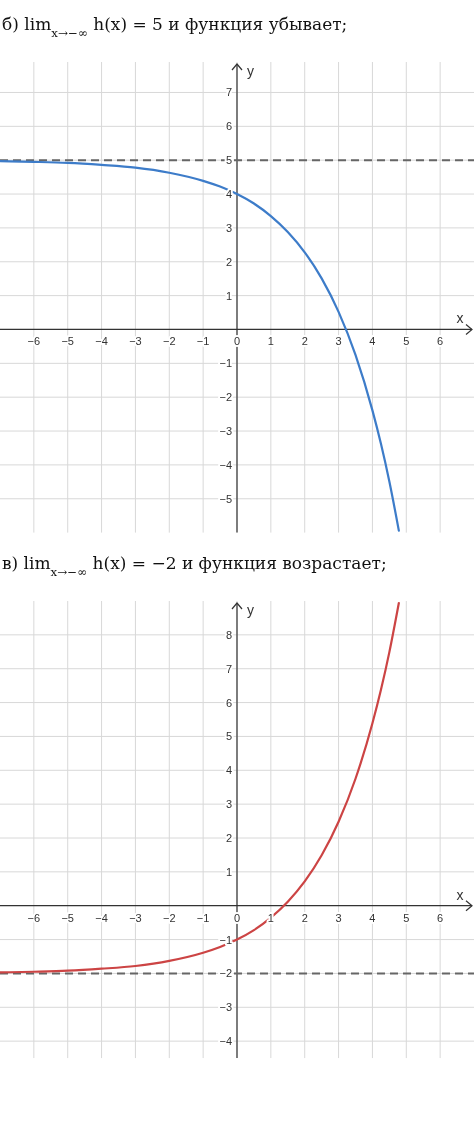  What do you see at coordinates (175, 27) in the screenshot?
I see `chart-title: б) lim$_{x→−∞}$ h(x) = 5 и функция убывает;` at bounding box center [175, 27].